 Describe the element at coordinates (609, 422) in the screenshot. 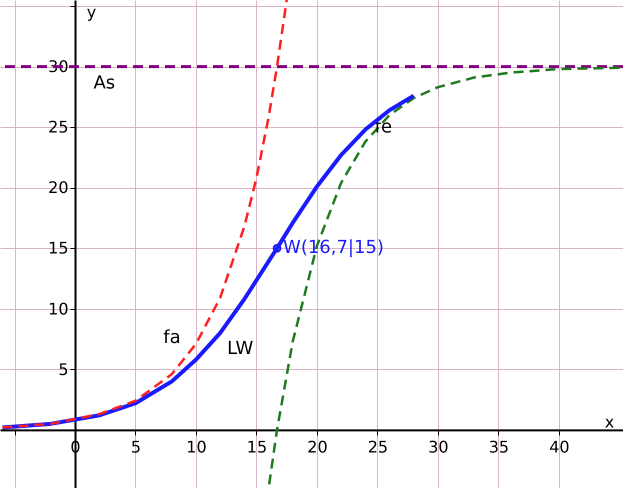

I see `x-axis-title: x` at that location.